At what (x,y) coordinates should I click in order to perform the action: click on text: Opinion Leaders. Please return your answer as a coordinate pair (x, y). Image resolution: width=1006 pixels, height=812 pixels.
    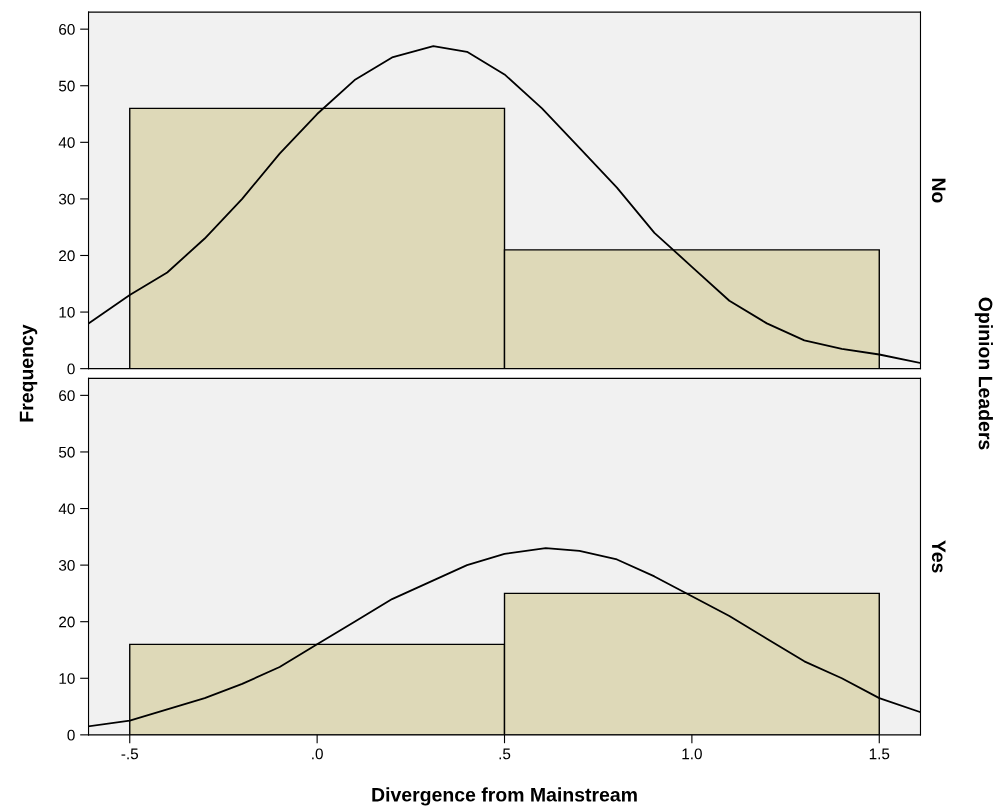
    Looking at the image, I should click on (983, 373).